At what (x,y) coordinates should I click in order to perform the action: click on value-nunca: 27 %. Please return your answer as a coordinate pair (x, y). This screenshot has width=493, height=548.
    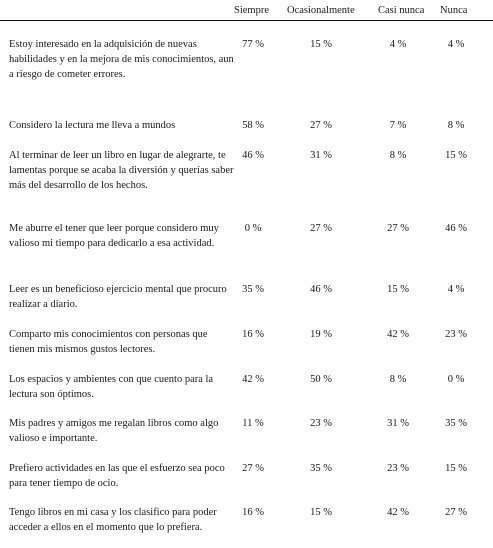
    Looking at the image, I should click on (456, 512).